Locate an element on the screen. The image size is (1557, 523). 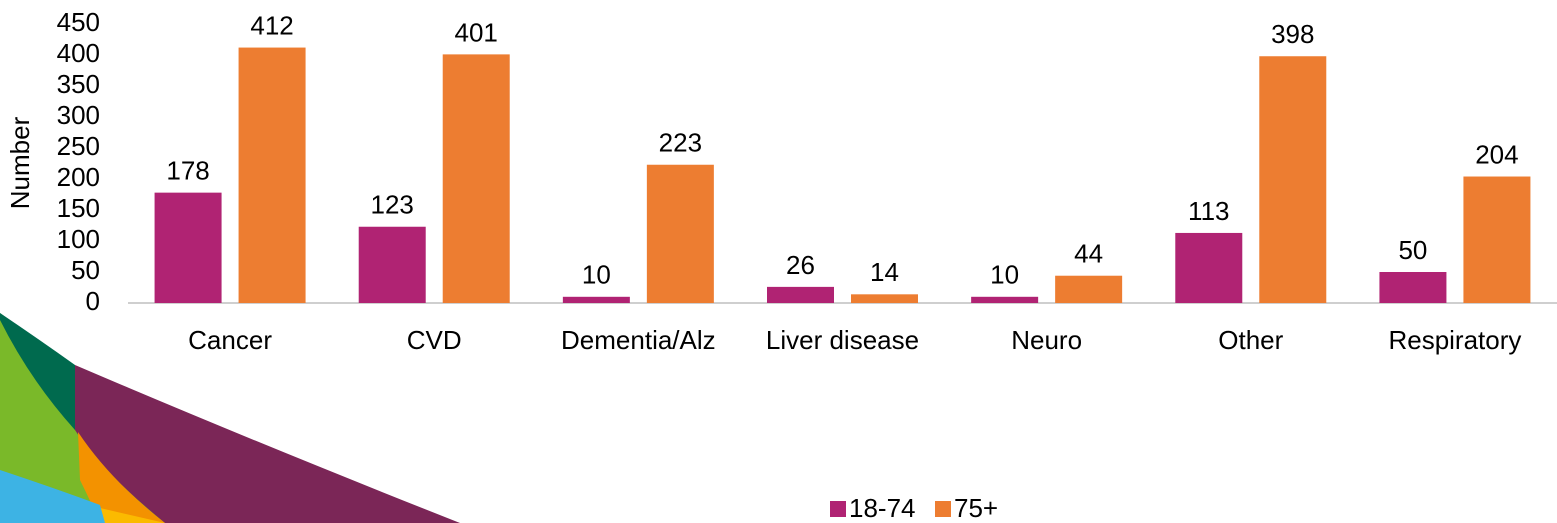
x-tick-label: Other is located at coordinates (1250, 340).